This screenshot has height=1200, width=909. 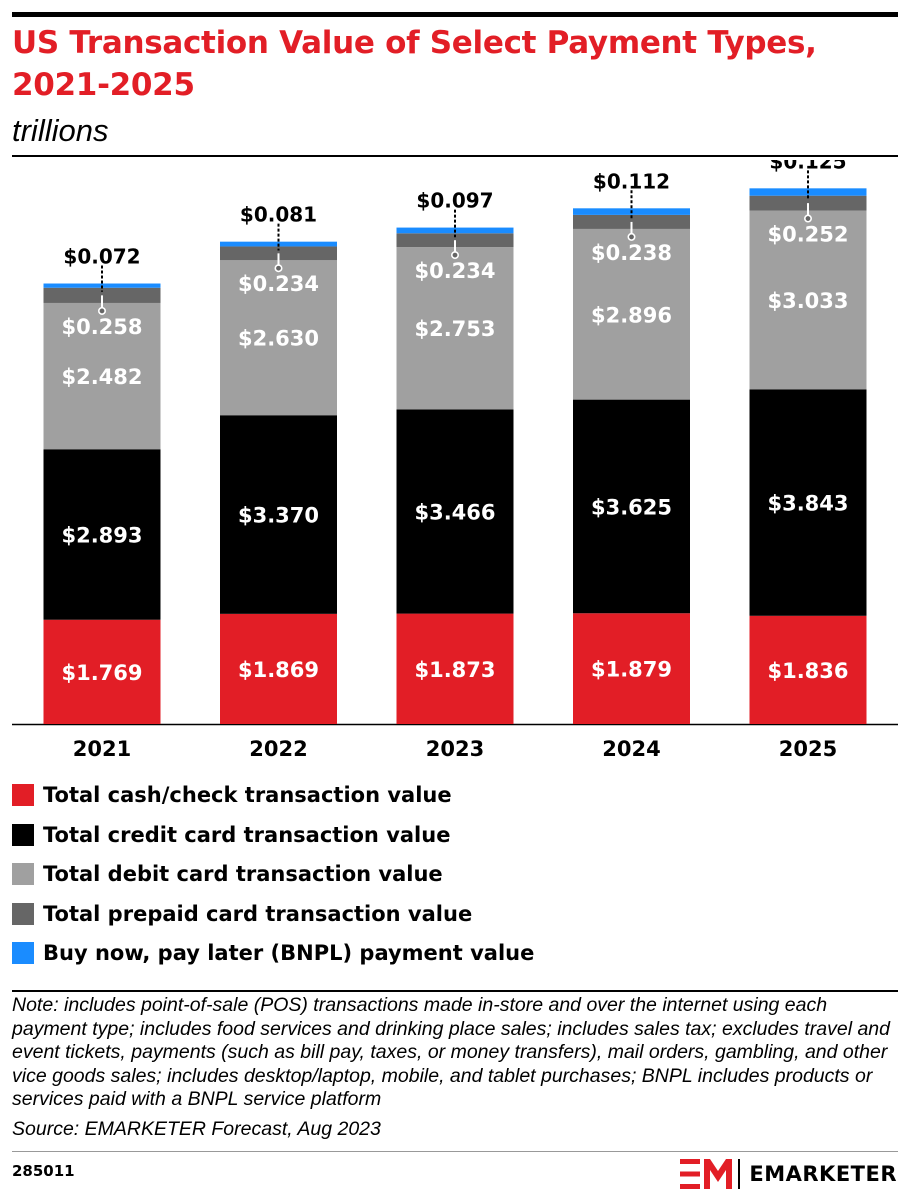 I want to click on data-label-2021-series-2: $2.893, so click(x=101, y=535).